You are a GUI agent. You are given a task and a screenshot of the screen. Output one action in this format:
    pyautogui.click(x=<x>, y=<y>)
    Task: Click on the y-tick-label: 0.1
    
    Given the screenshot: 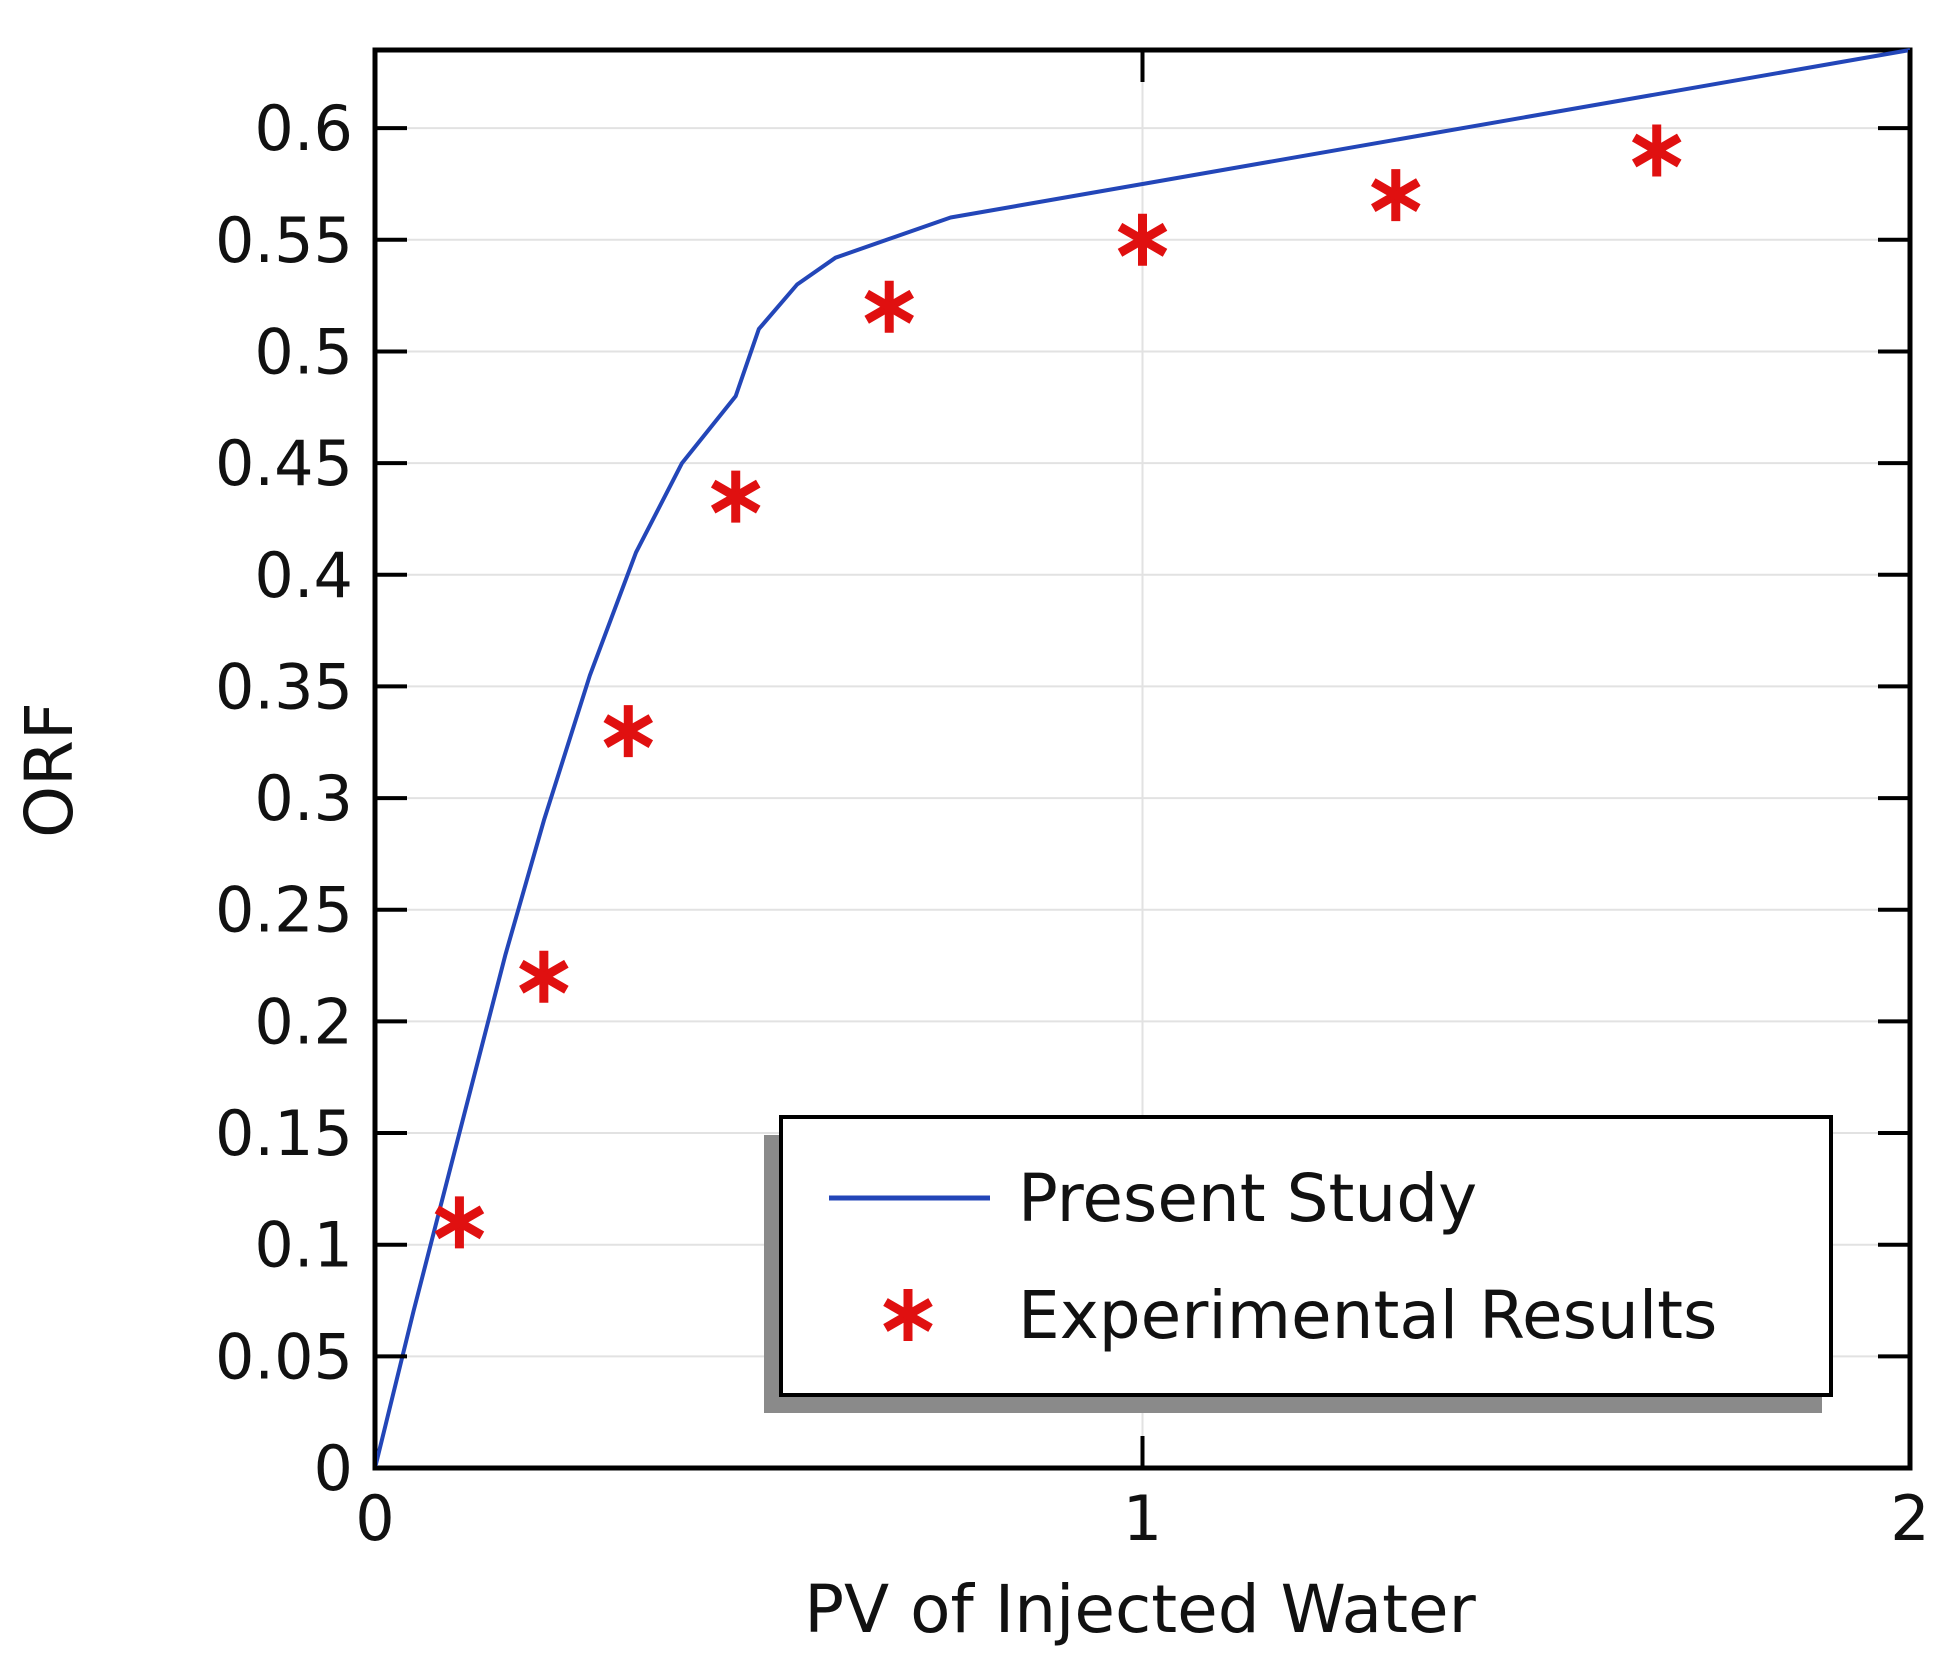 What is the action you would take?
    pyautogui.click(x=303, y=1245)
    